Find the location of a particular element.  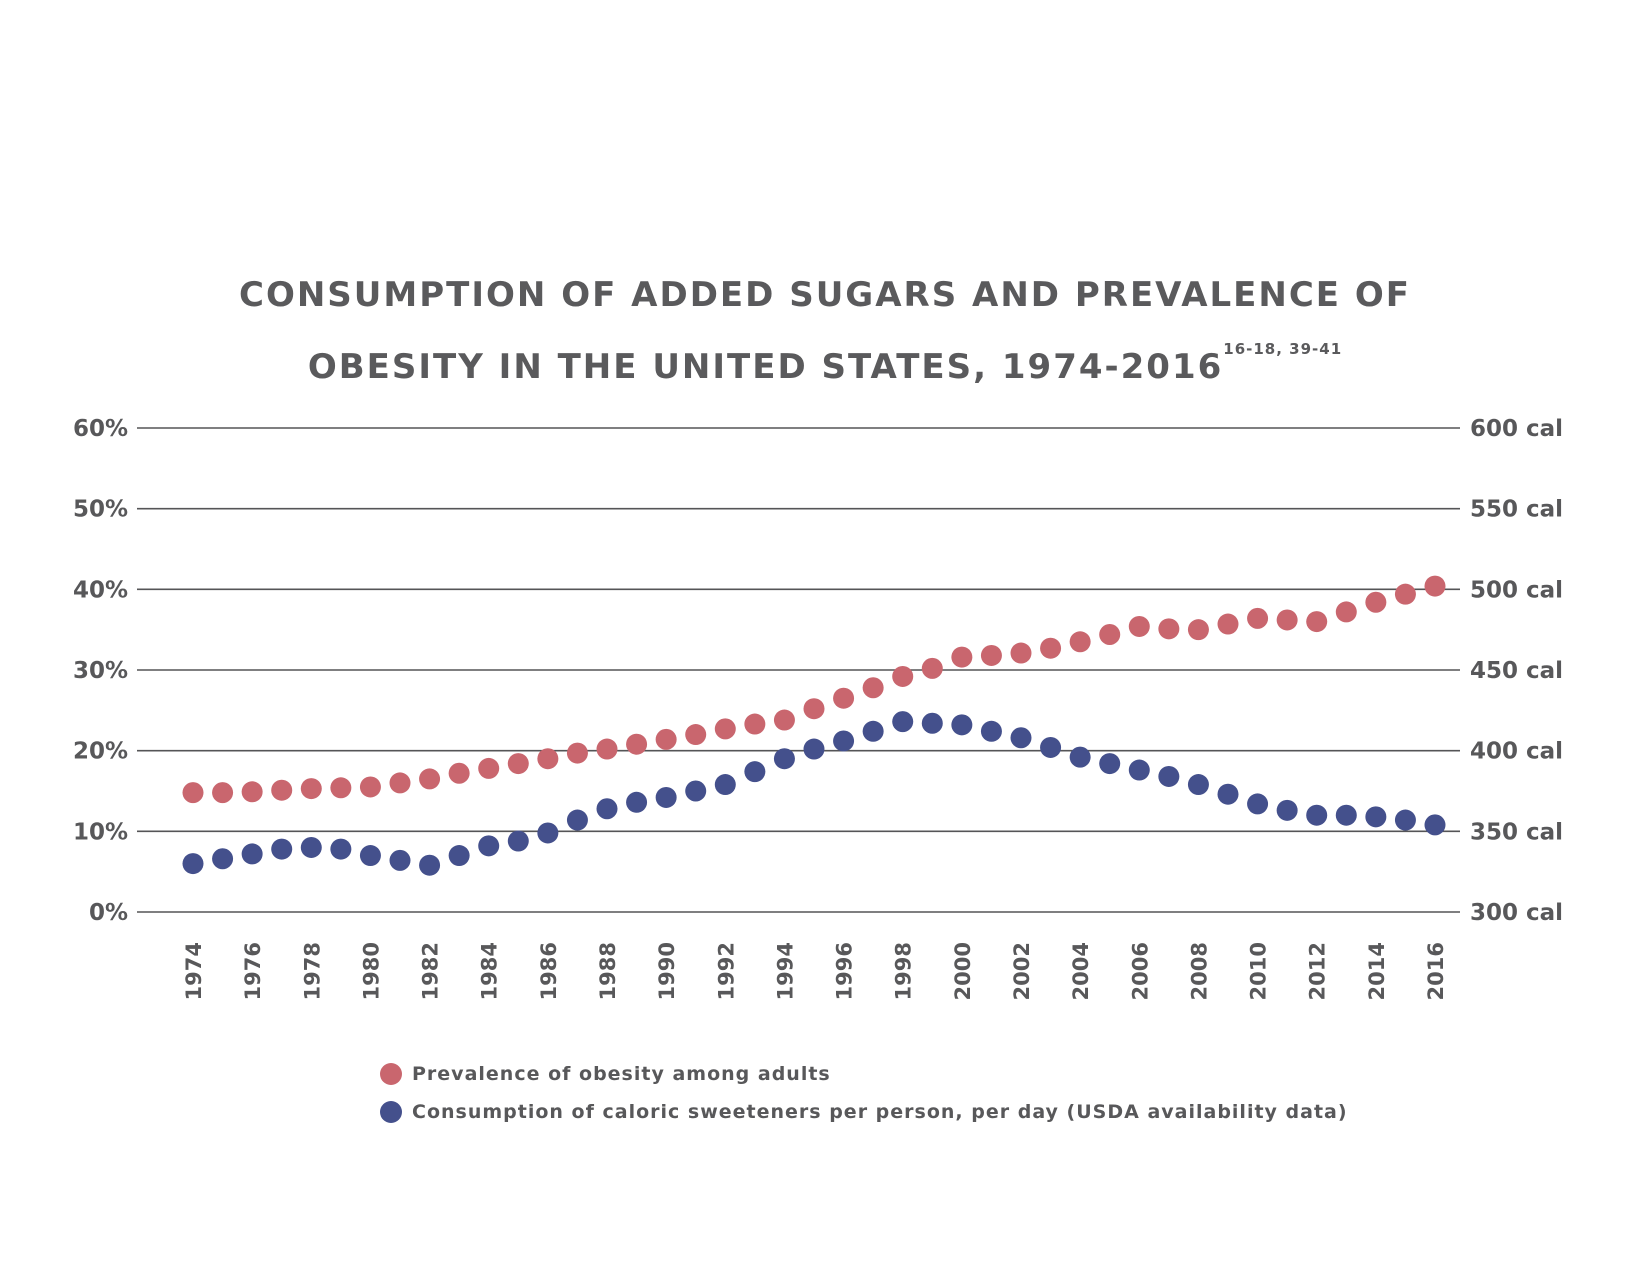

x-tick-label: 1976 is located at coordinates (253, 971).